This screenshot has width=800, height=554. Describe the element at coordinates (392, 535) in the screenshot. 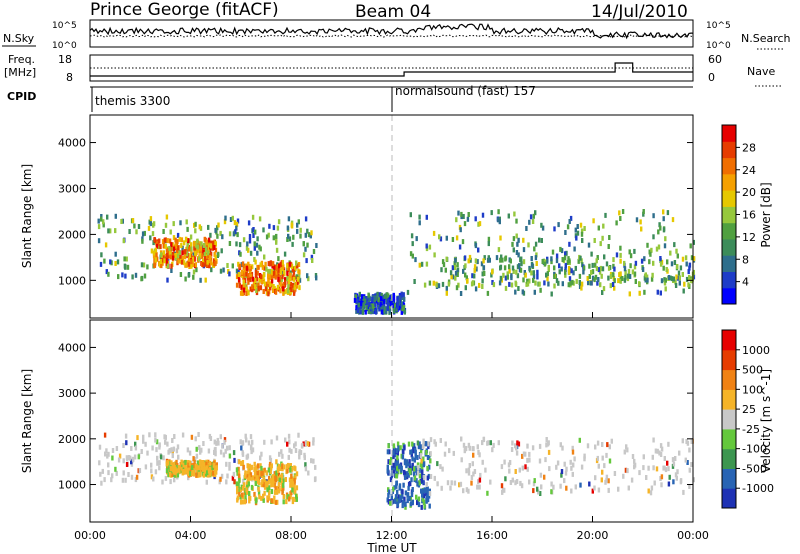

I see `xtick-label: 12:00` at that location.